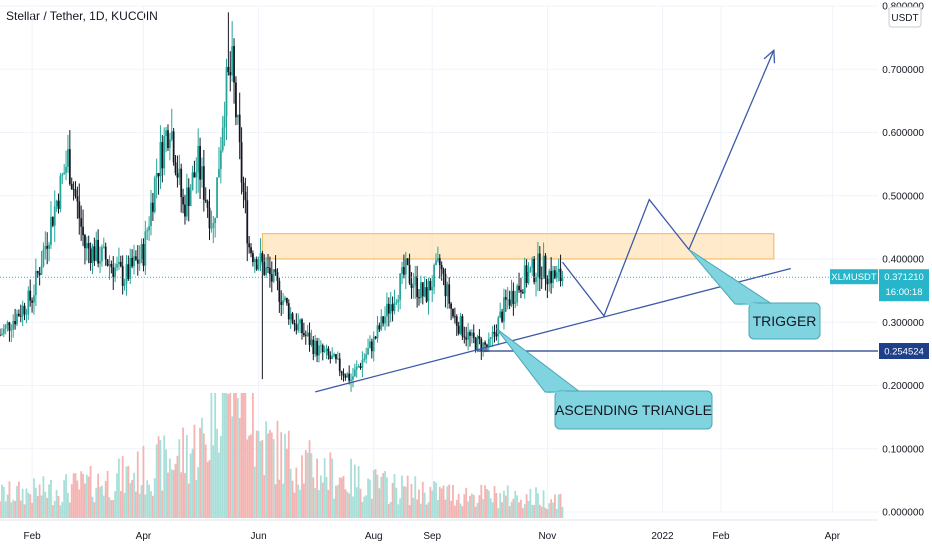  I want to click on arrow-head, so click(769, 56).